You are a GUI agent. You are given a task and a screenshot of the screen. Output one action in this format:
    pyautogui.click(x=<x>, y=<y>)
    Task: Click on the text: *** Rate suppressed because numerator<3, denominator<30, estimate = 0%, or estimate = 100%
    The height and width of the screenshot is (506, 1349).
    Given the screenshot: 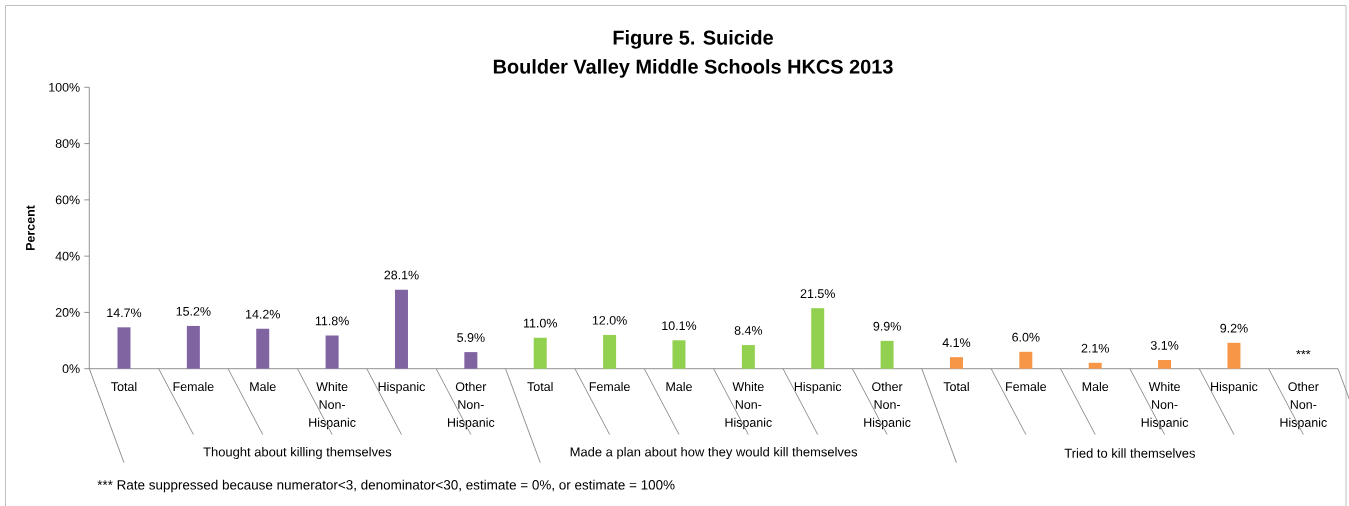 What is the action you would take?
    pyautogui.click(x=386, y=486)
    